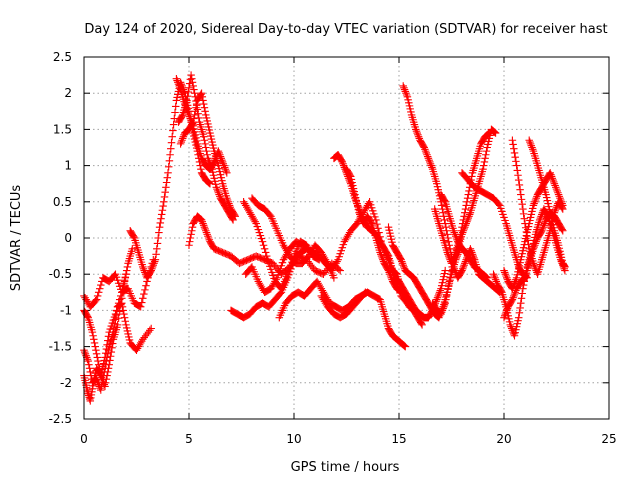  Describe the element at coordinates (66, 310) in the screenshot. I see `y-tick-label: -1` at that location.